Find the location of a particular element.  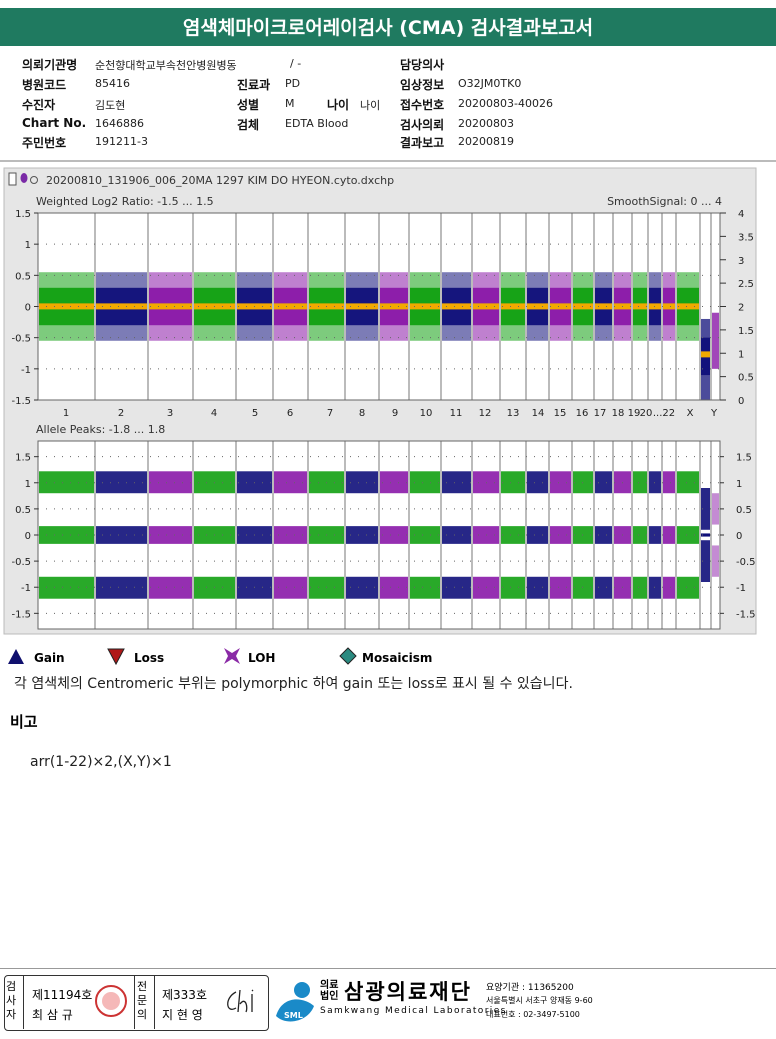

chromosome-label: 13 is located at coordinates (513, 413).